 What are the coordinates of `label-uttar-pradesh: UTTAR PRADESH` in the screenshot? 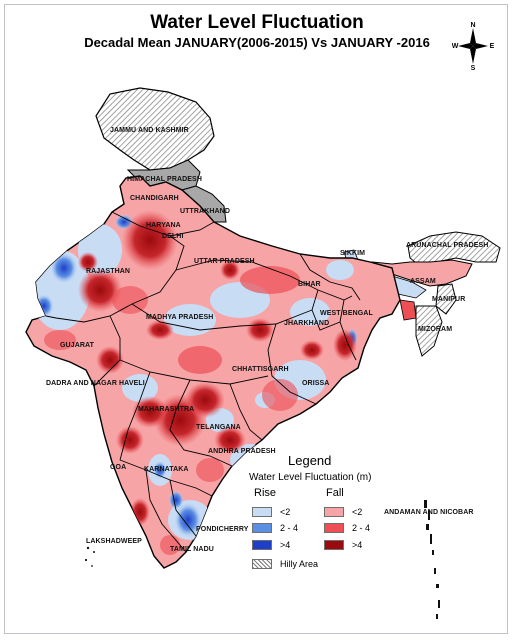 It's located at (224, 261).